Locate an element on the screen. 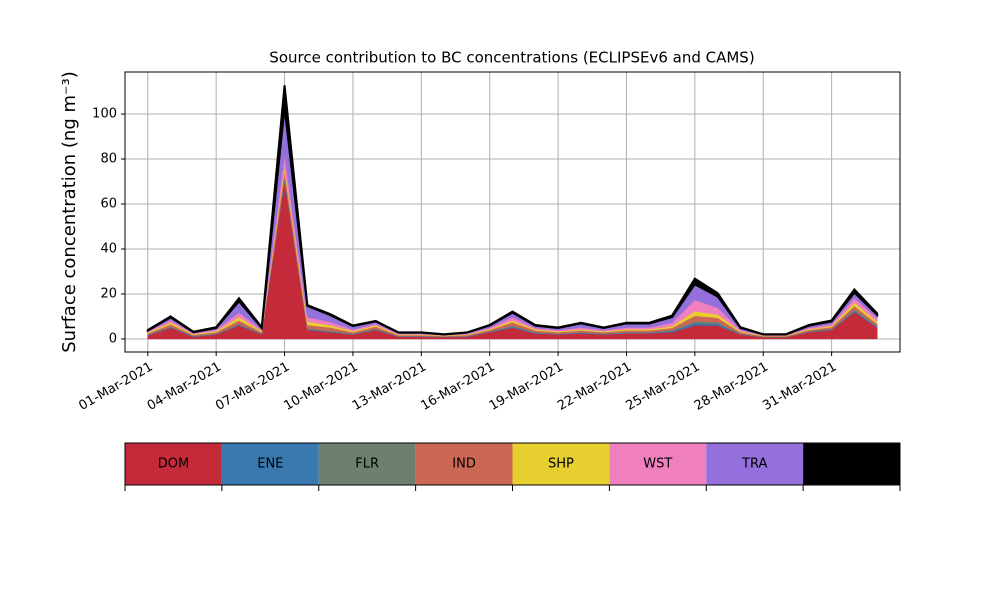 The width and height of the screenshot is (1000, 600). legend-frame is located at coordinates (512, 464).